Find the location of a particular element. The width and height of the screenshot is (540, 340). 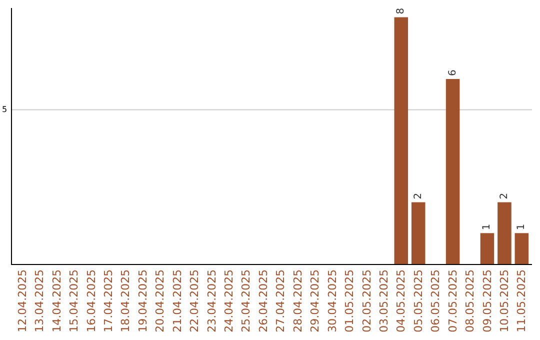

data-label: 6 is located at coordinates (452, 73).